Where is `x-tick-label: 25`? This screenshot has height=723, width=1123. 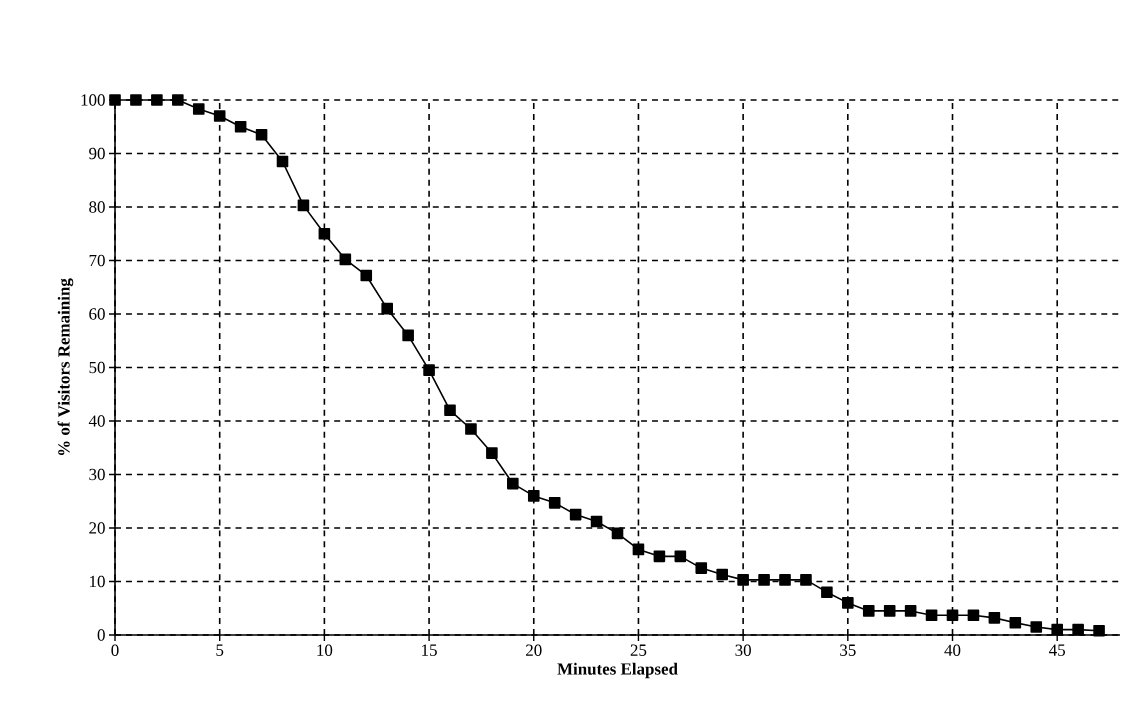 x-tick-label: 25 is located at coordinates (638, 650).